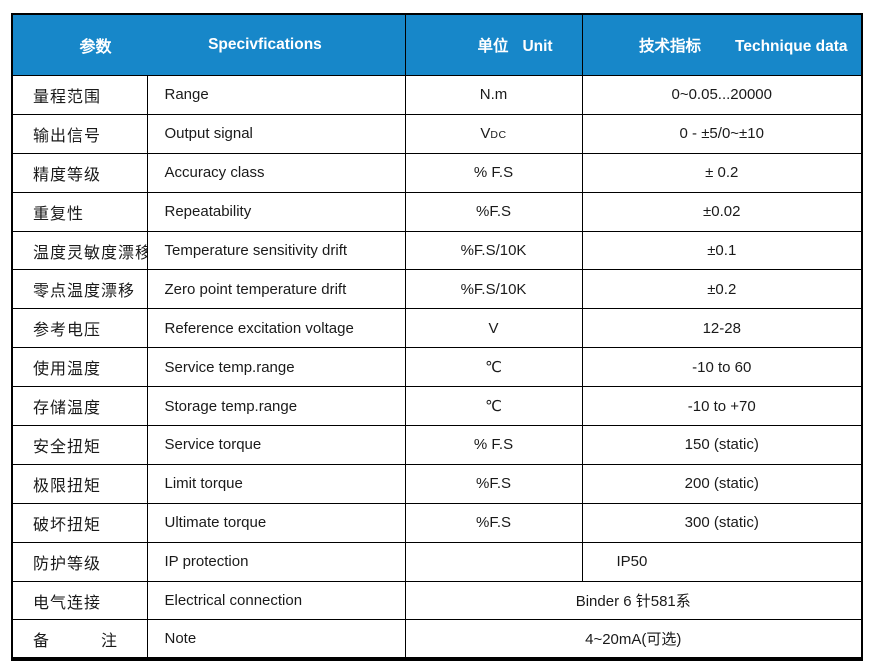  What do you see at coordinates (276, 406) in the screenshot?
I see `spec-cell: Storage temp.range` at bounding box center [276, 406].